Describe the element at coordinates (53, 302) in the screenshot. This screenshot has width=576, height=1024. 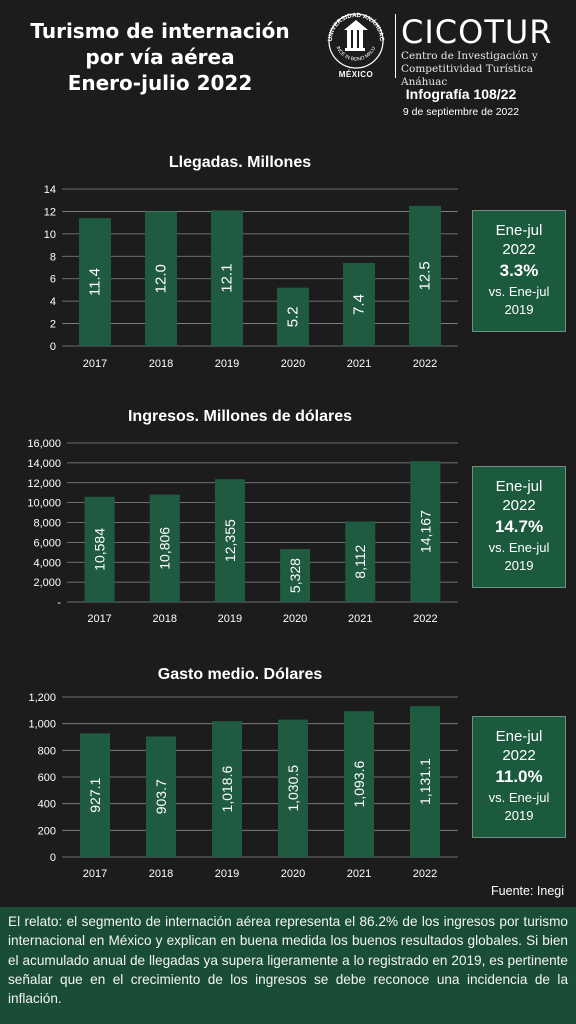
I see `y-tick-label: 4` at that location.